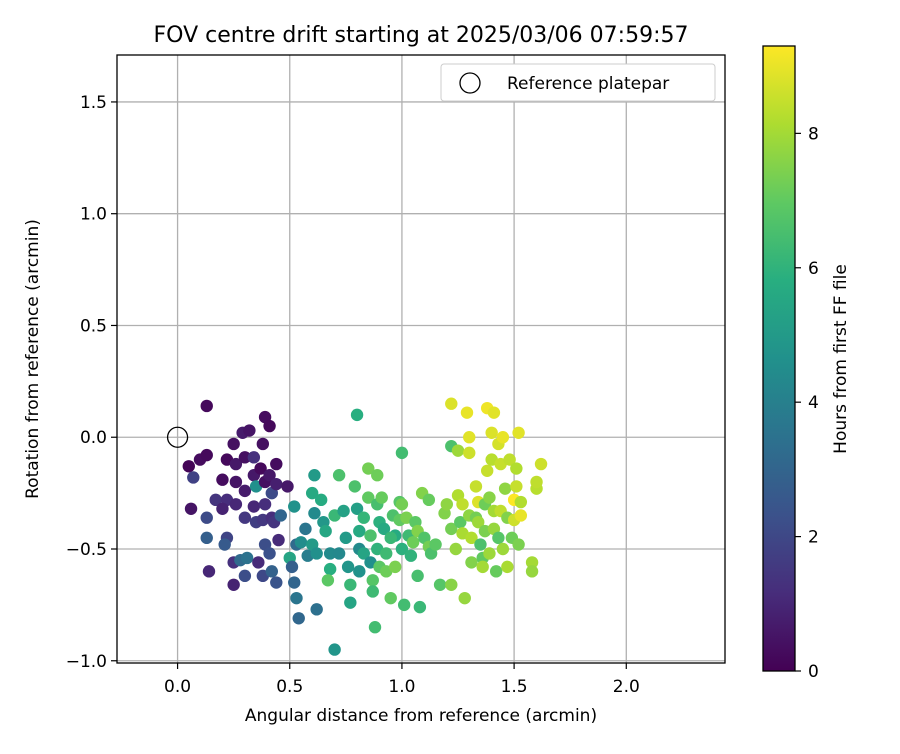 The height and width of the screenshot is (754, 900). What do you see at coordinates (514, 687) in the screenshot?
I see `x-tick-label: 1.5` at bounding box center [514, 687].